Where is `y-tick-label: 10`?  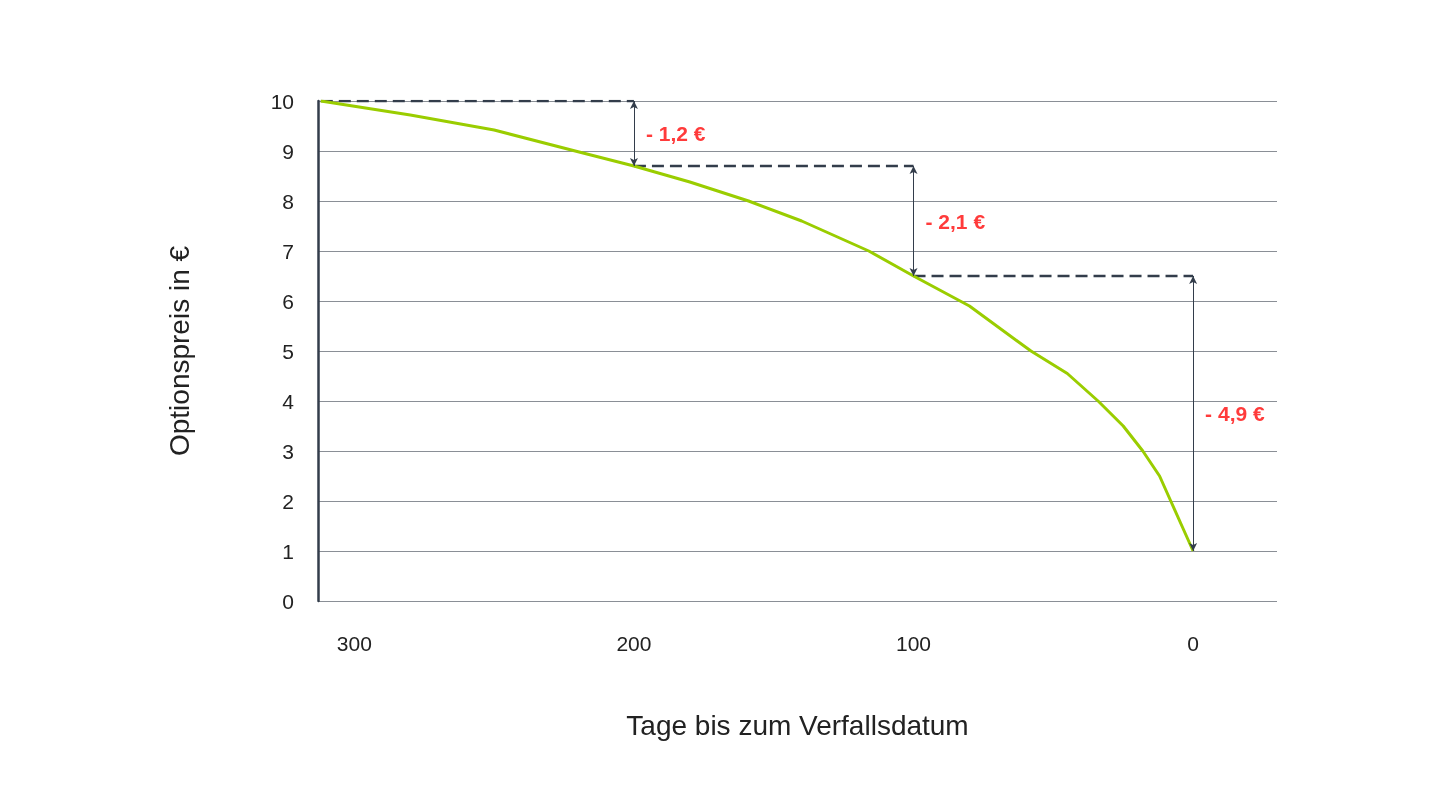
y-tick-label: 10 is located at coordinates (282, 101).